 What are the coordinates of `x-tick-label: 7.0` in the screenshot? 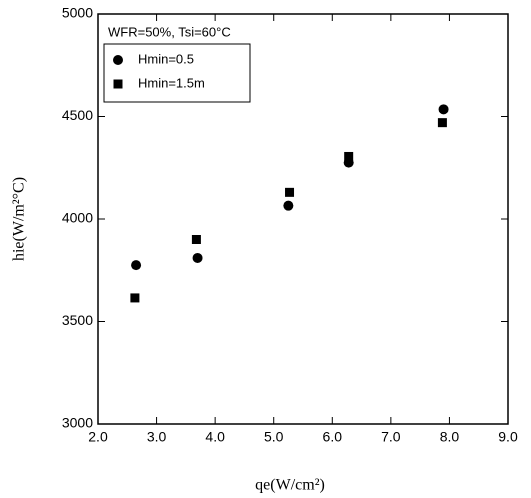 It's located at (391, 437).